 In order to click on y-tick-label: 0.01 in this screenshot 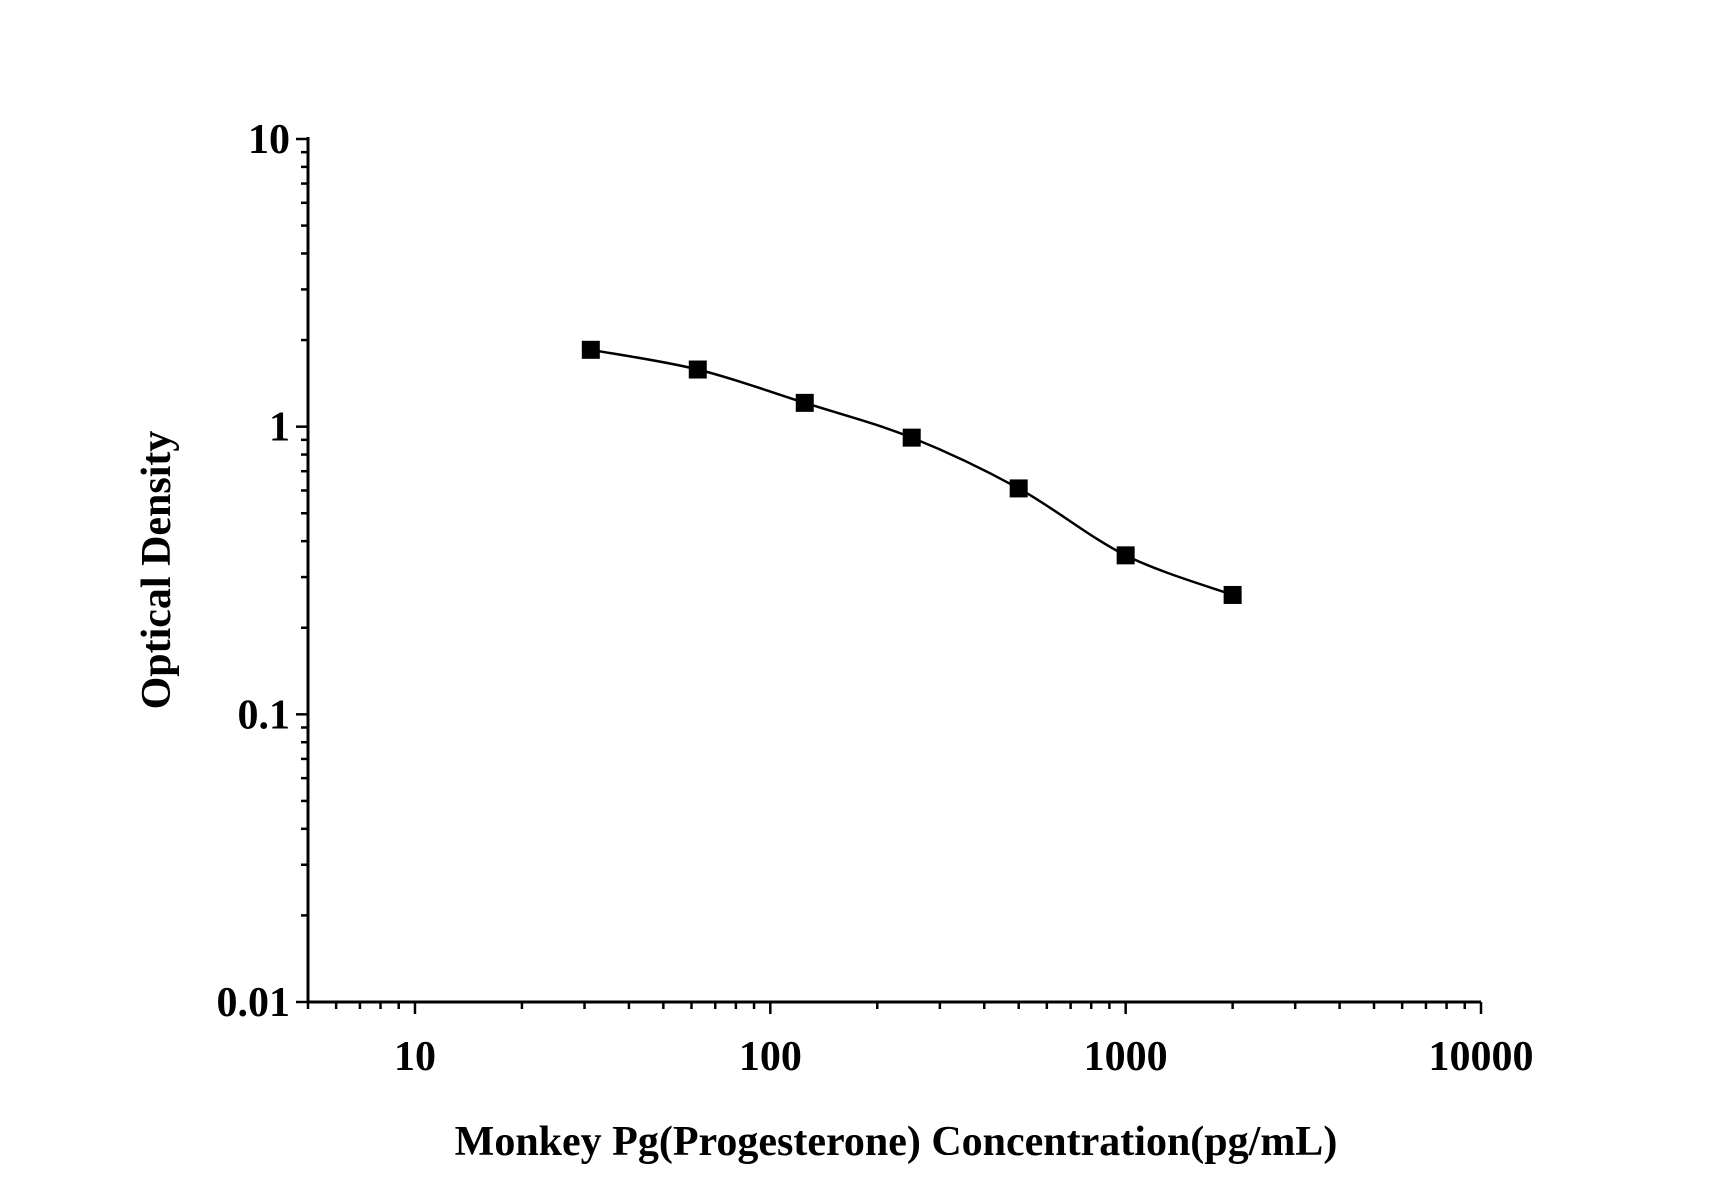, I will do `click(254, 1003)`.